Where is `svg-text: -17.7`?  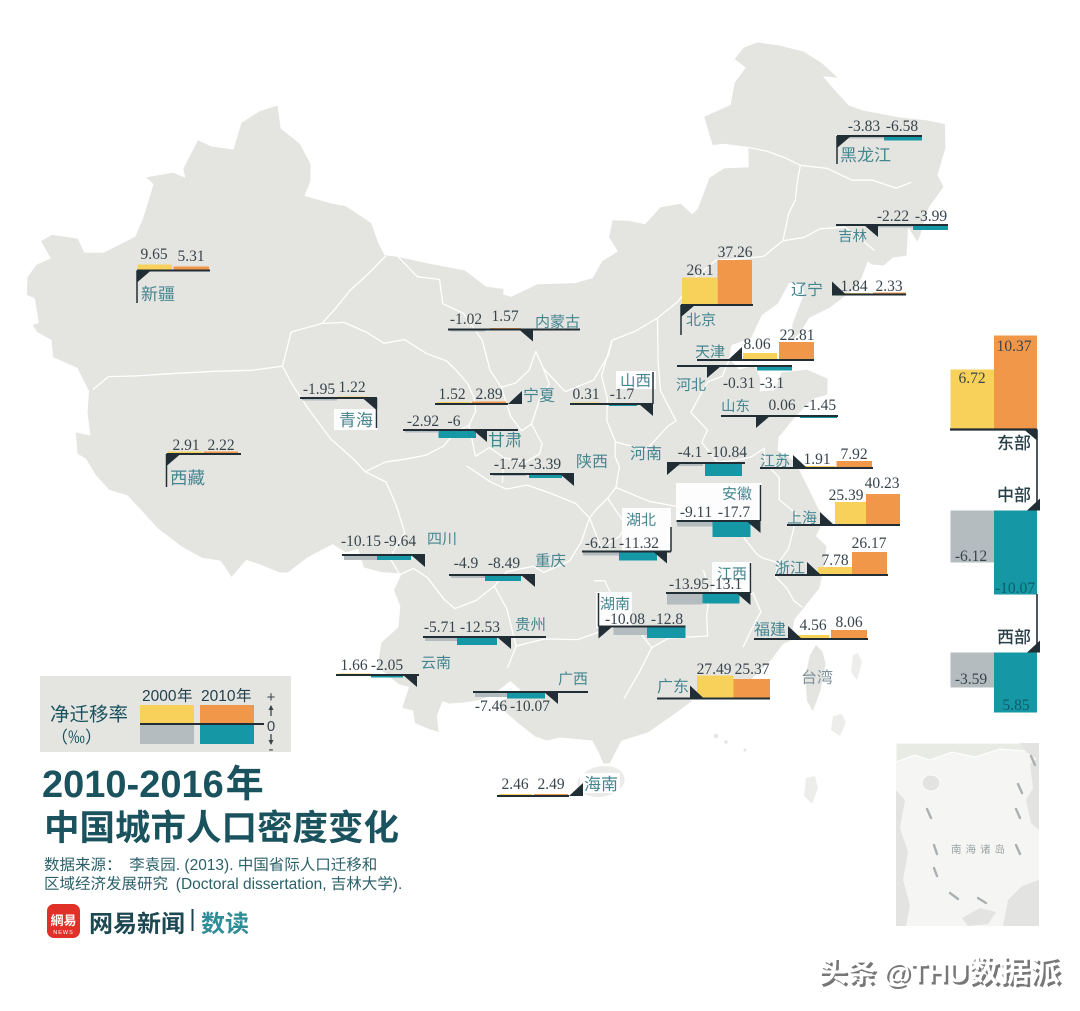 svg-text: -17.7 is located at coordinates (734, 512).